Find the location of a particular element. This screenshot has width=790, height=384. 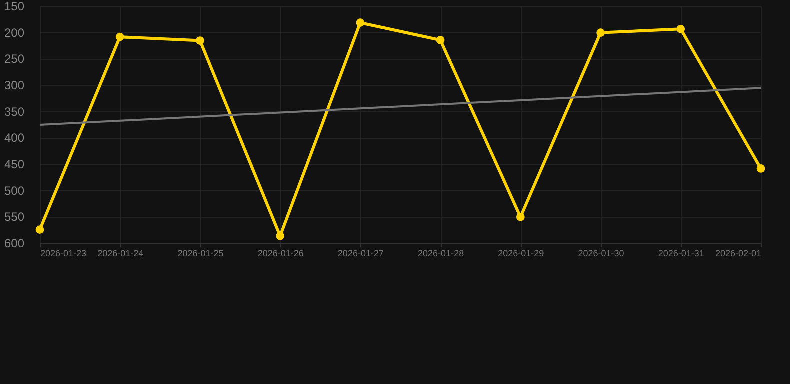

y-tick-label: 300 is located at coordinates (14, 85).